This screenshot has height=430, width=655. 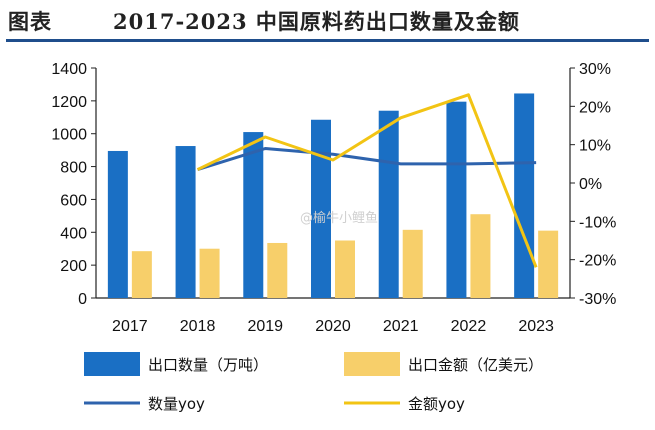 What do you see at coordinates (82, 299) in the screenshot?
I see `left-tick-label: 0` at bounding box center [82, 299].